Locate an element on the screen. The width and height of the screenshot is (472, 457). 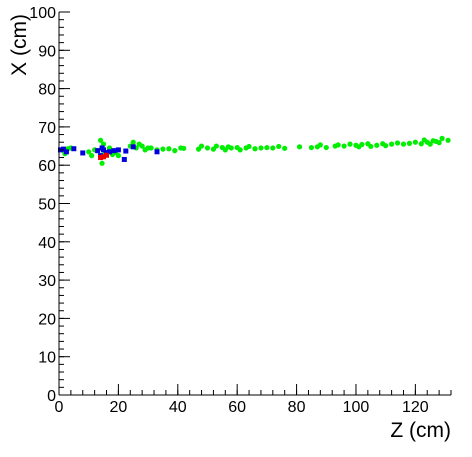
x-tick-label: 100 is located at coordinates (356, 407).